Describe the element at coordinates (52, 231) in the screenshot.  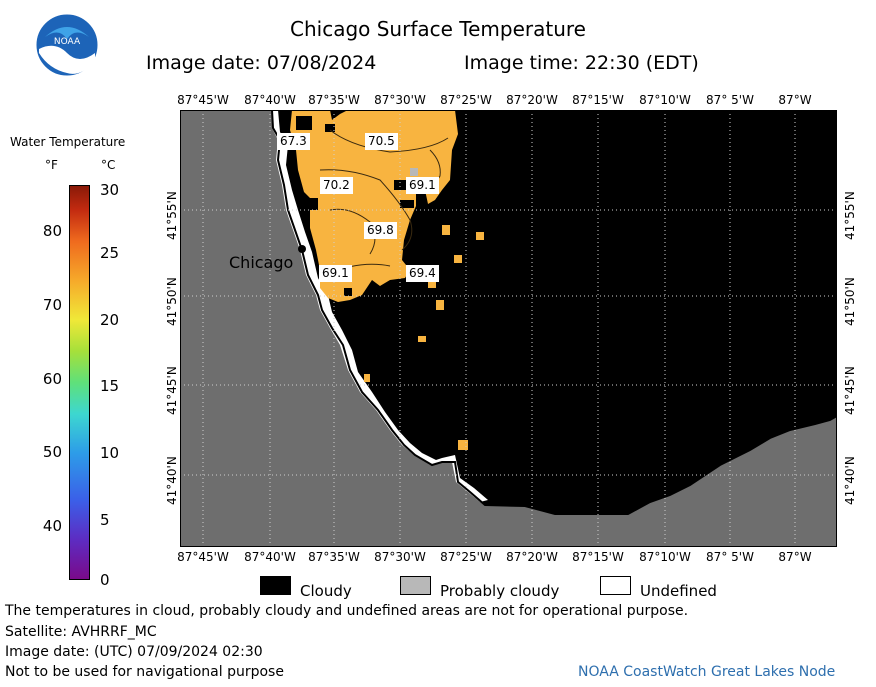
I see `colorbar-tick-f: 80` at that location.